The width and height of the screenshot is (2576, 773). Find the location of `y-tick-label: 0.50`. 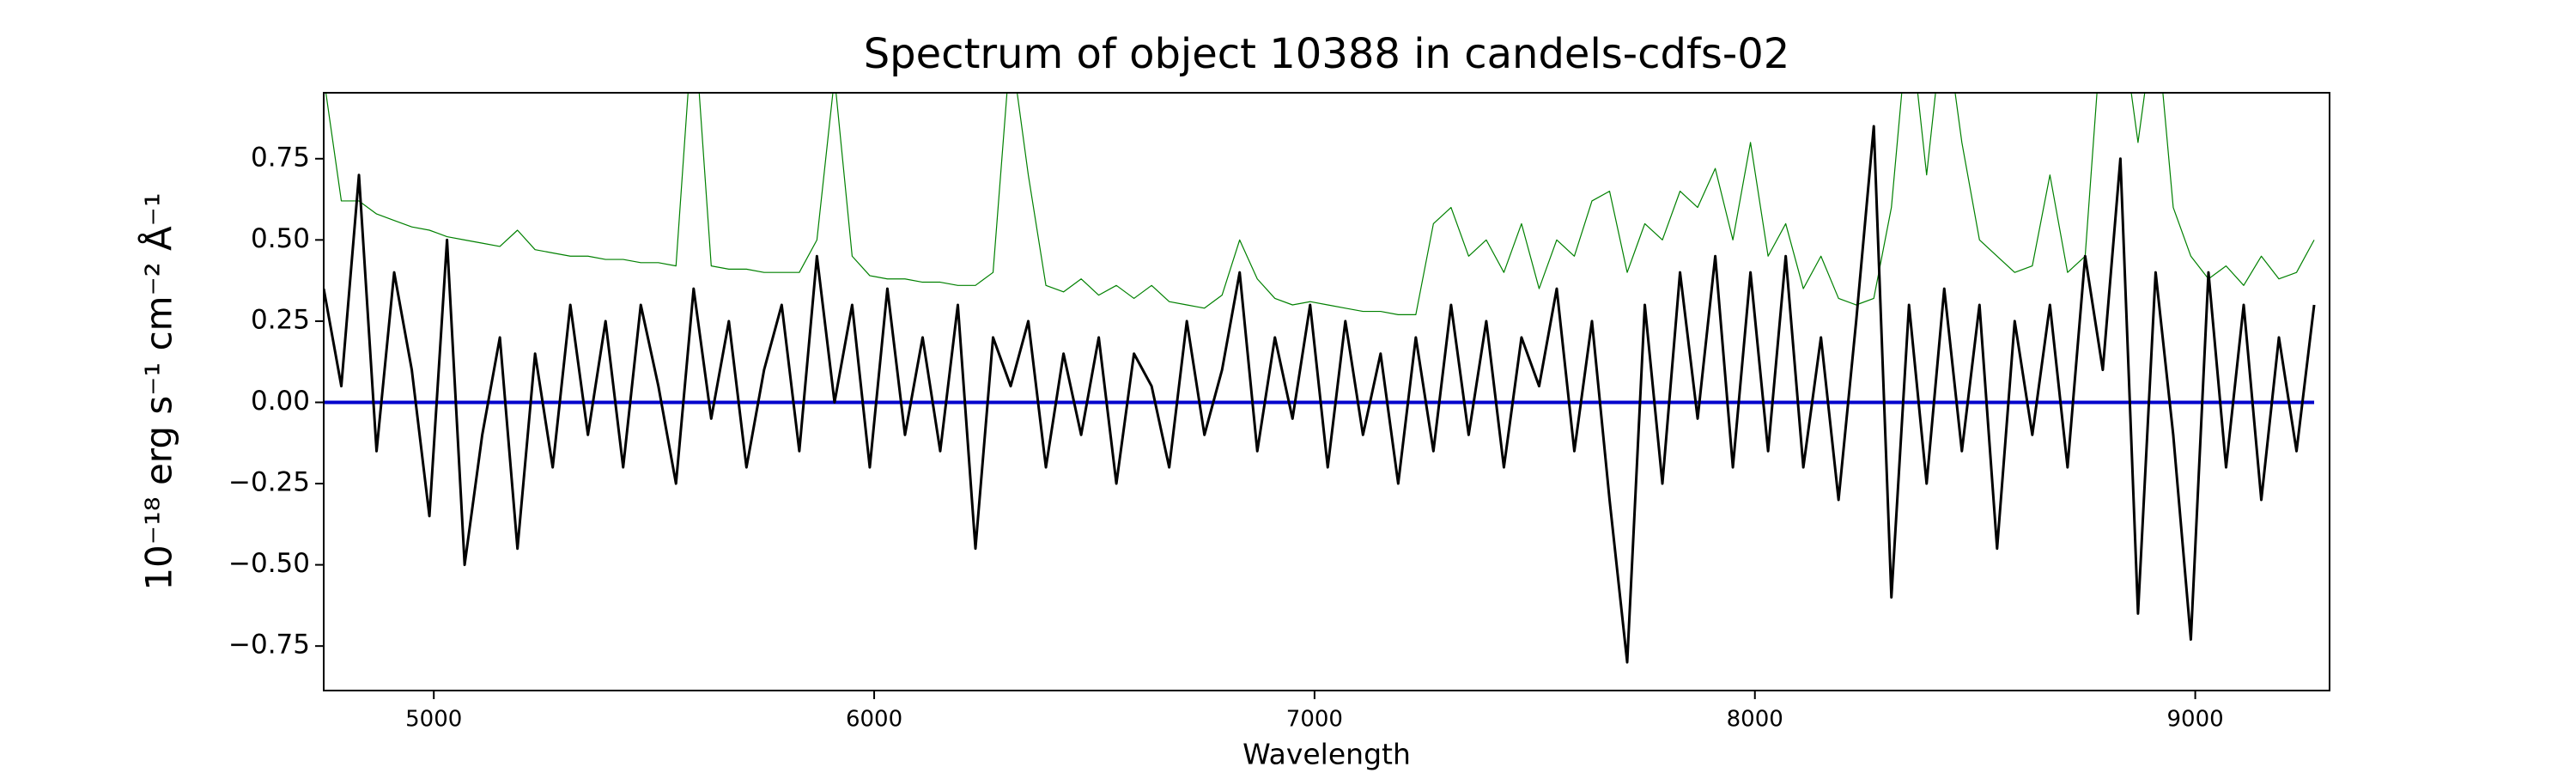

y-tick-label: 0.50 is located at coordinates (280, 239).